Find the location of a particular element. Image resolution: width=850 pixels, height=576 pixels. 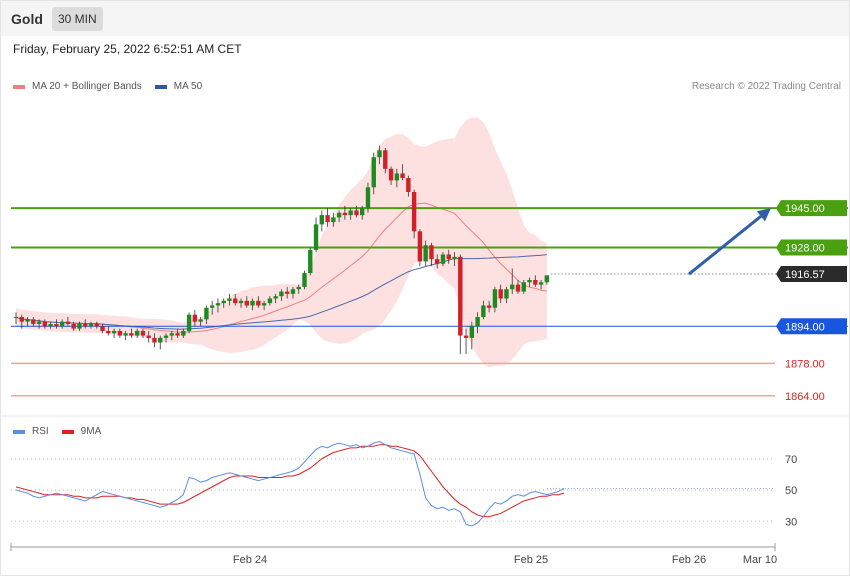

rsi-line is located at coordinates (290, 484).